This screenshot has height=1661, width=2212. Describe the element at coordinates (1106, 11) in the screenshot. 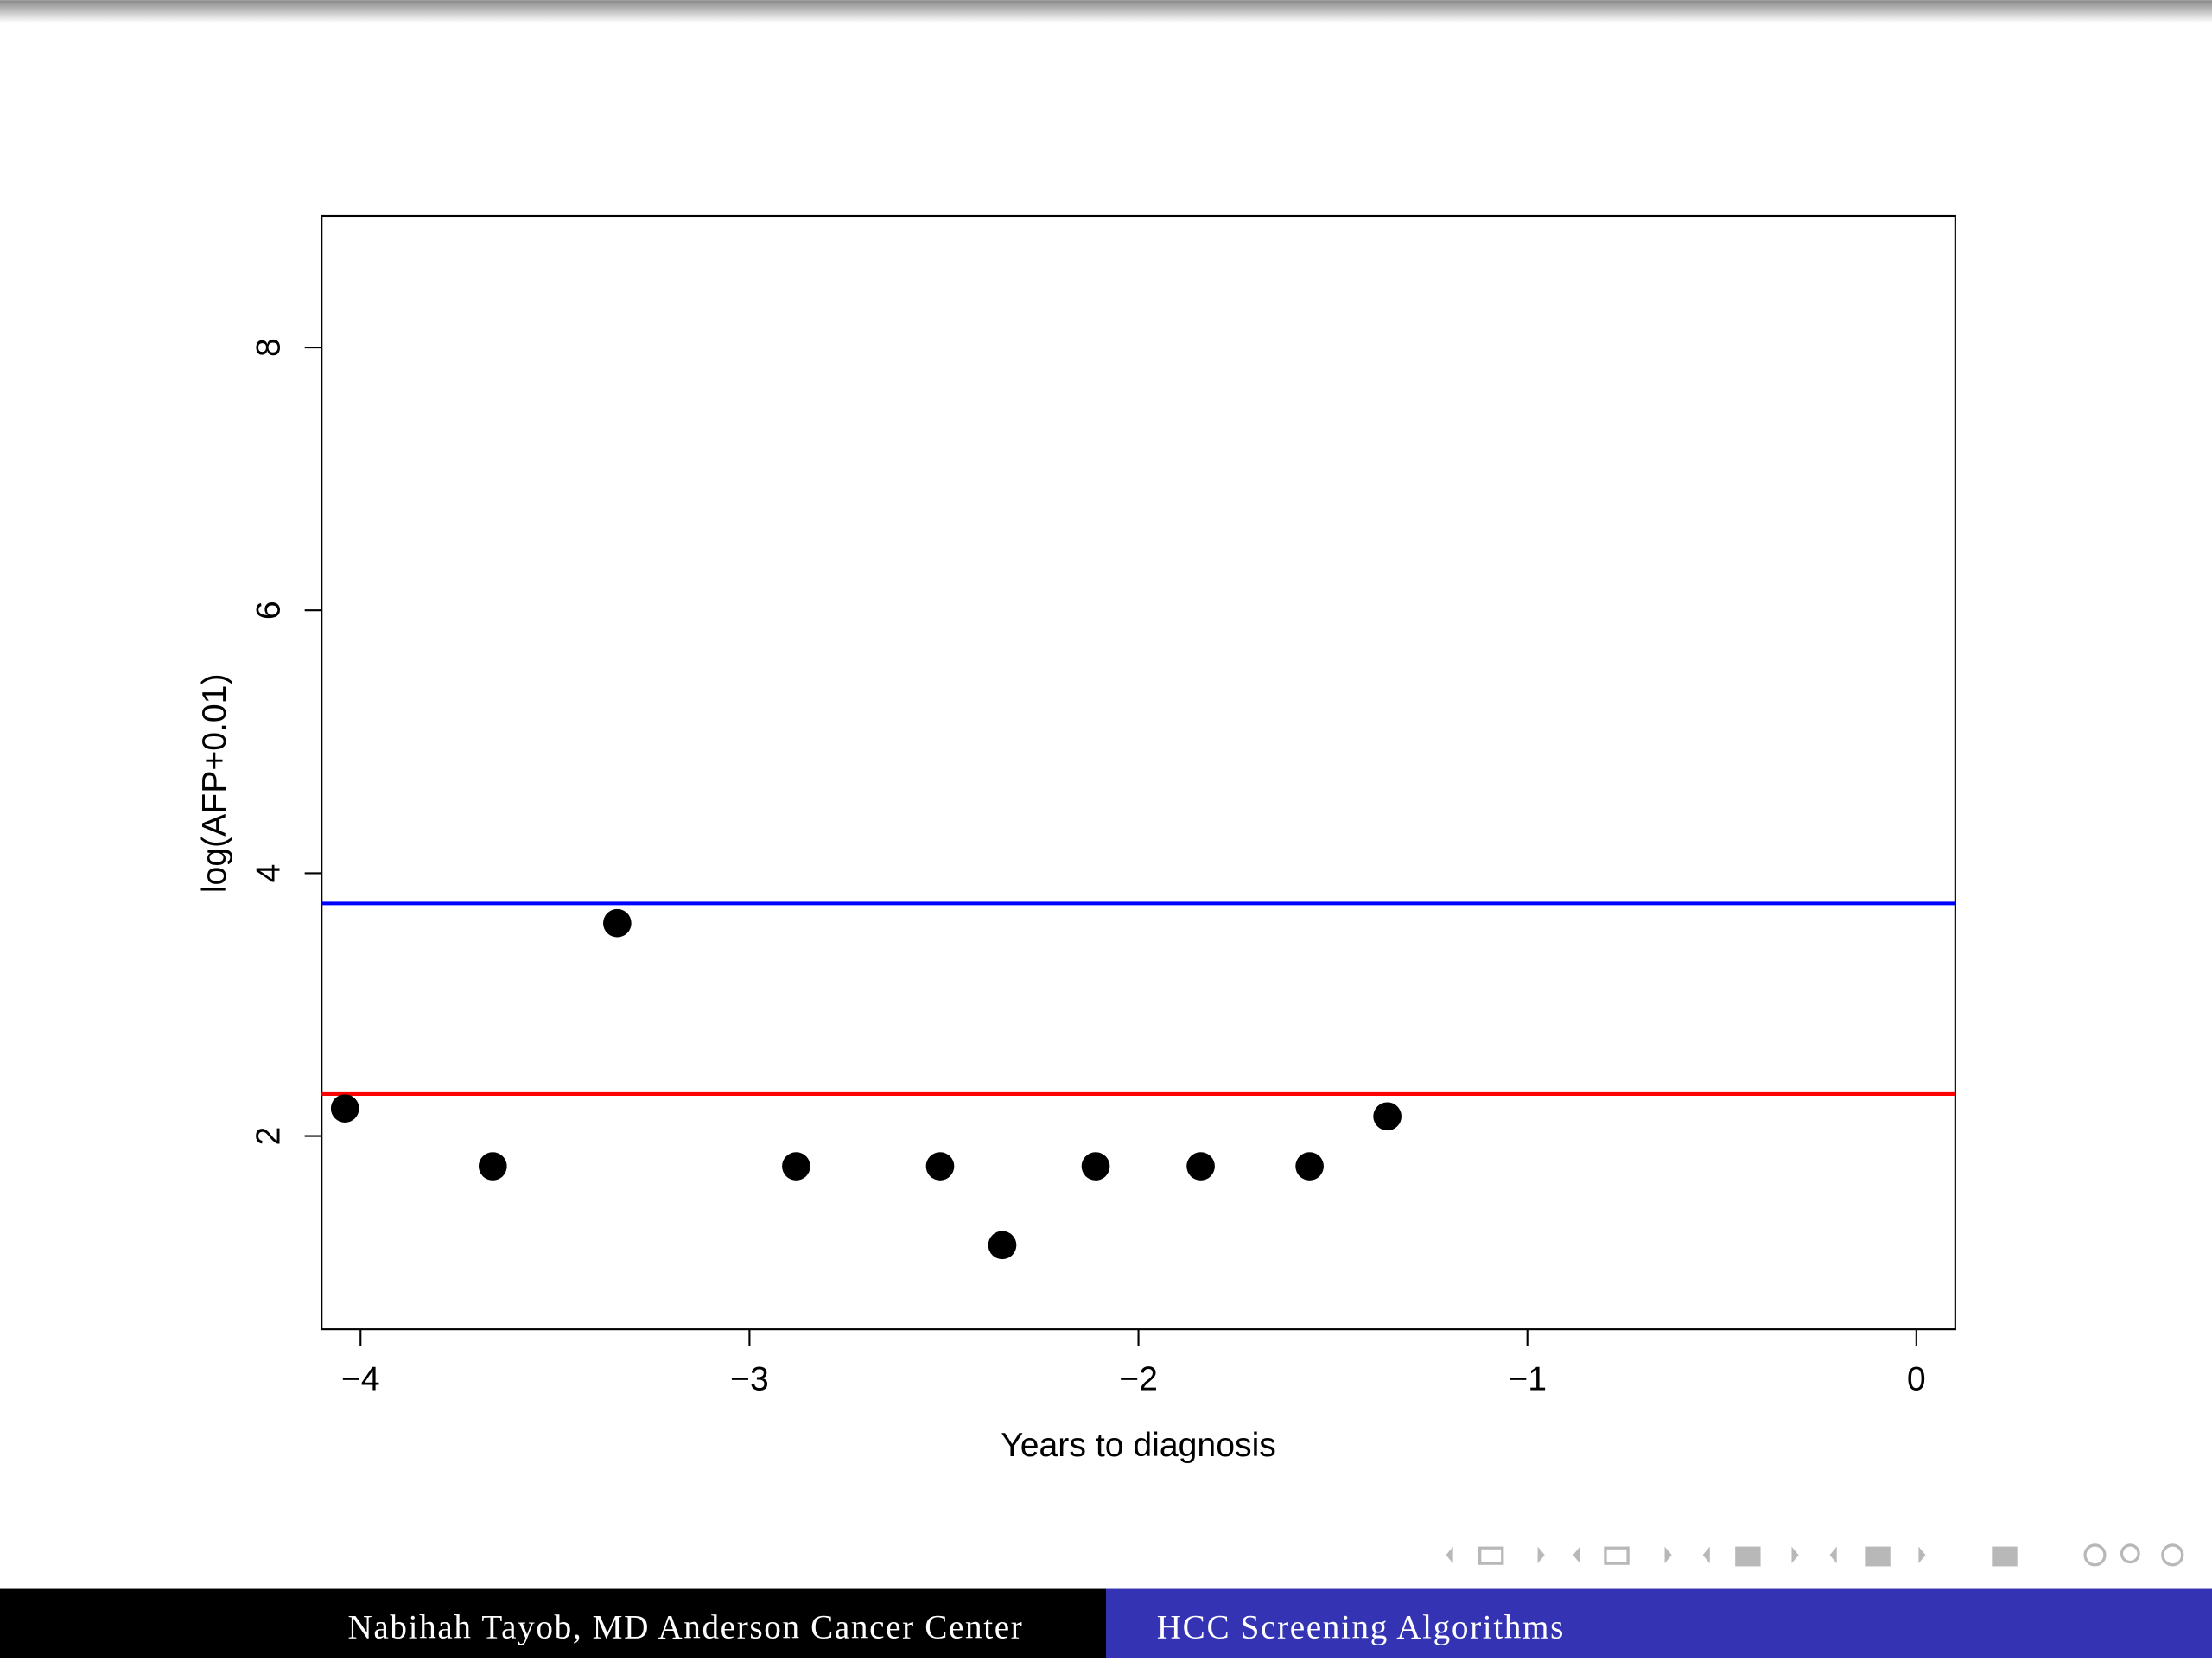

I see `top-bar` at that location.